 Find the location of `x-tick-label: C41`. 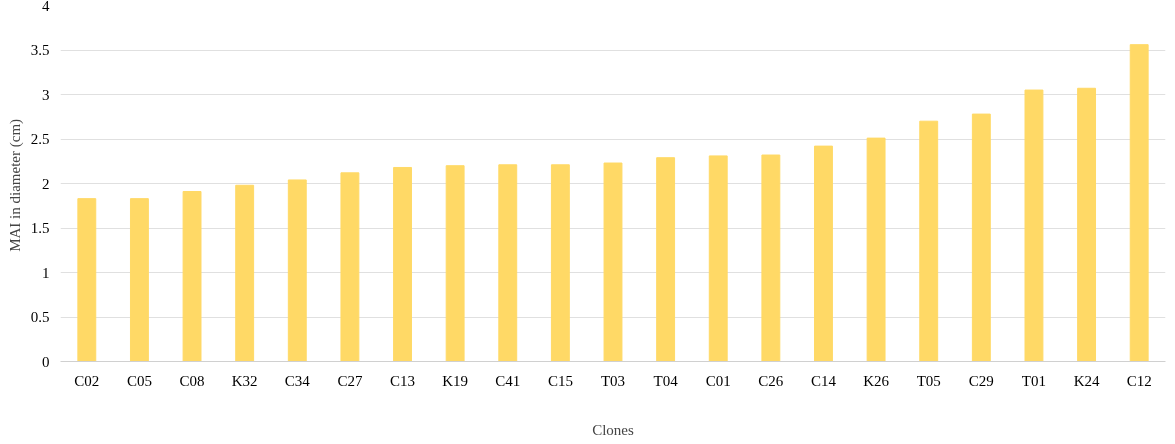

x-tick-label: C41 is located at coordinates (508, 380).